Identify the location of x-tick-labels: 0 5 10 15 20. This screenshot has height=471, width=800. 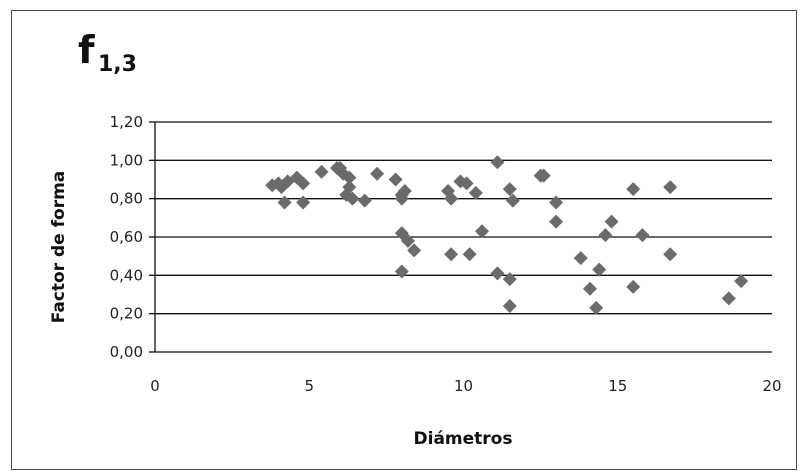
(465, 386).